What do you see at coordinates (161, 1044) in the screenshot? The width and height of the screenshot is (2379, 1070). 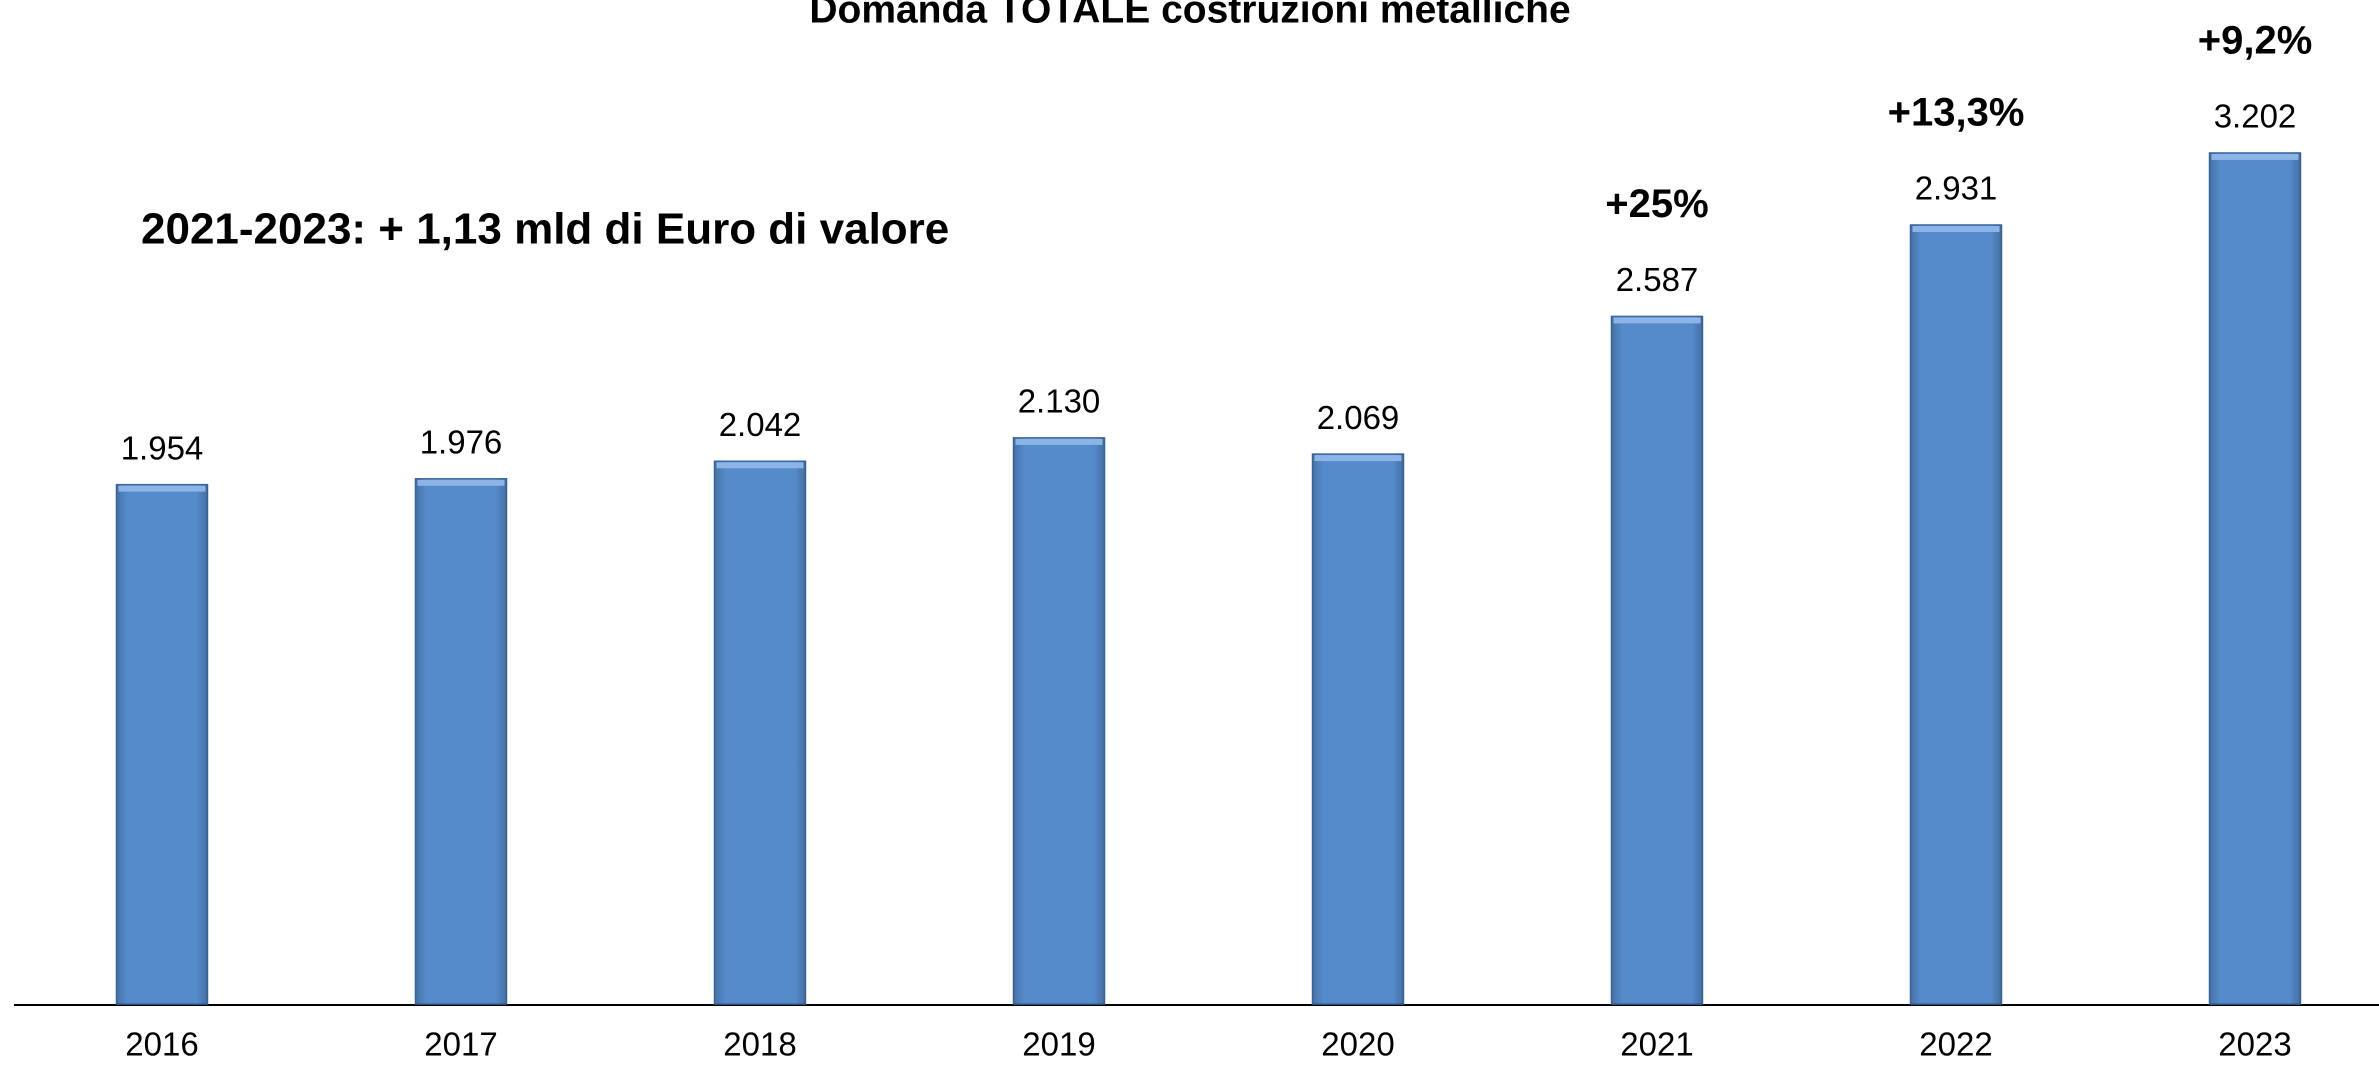 I see `x-tick-label: 2016` at bounding box center [161, 1044].